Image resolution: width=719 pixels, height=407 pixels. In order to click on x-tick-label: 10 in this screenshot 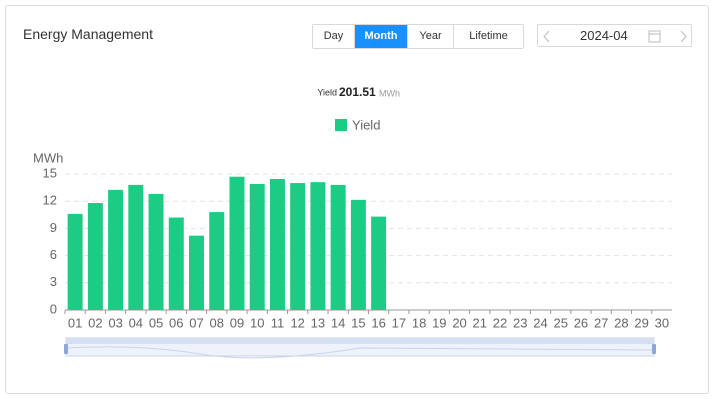, I will do `click(257, 322)`.